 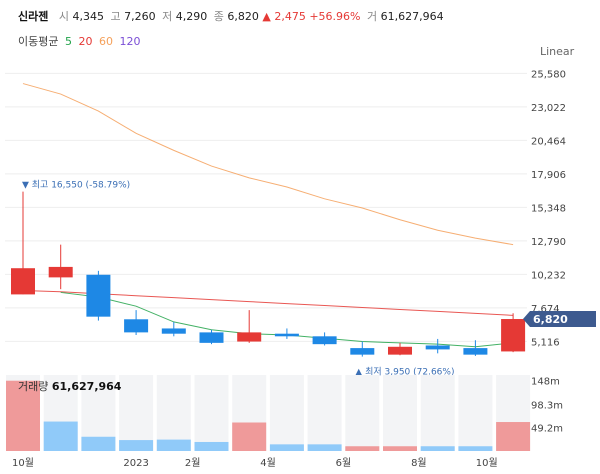 What do you see at coordinates (548, 208) in the screenshot?
I see `price-tick-label: 15,348` at bounding box center [548, 208].